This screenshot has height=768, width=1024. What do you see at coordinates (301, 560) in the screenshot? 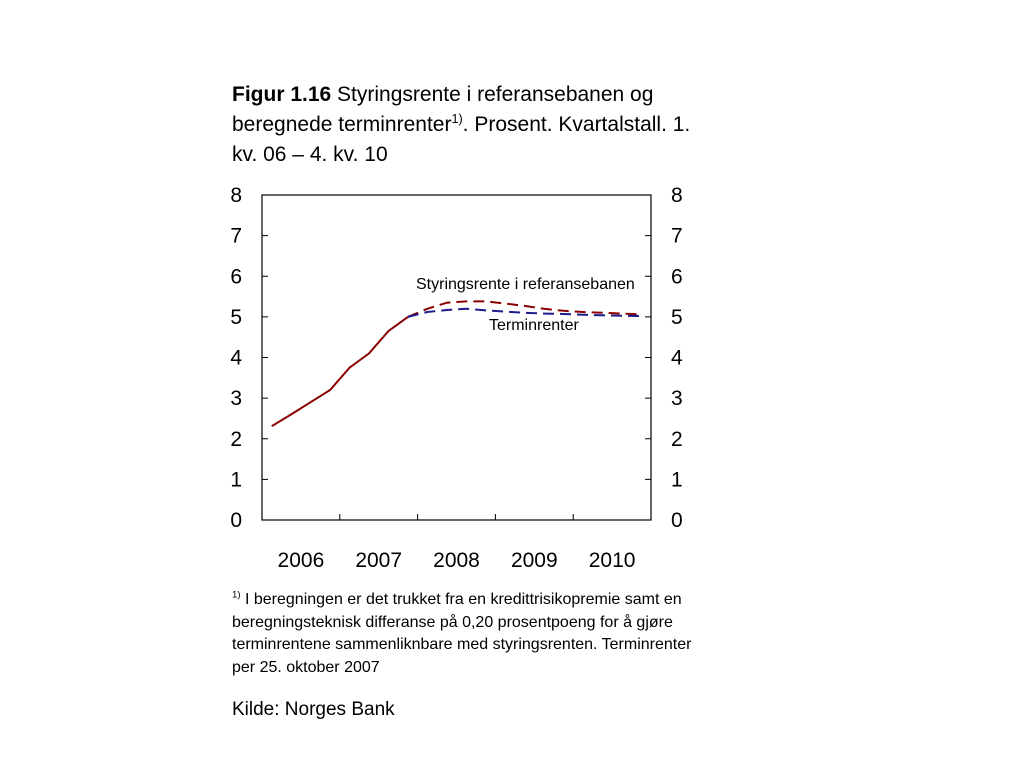
I see `x-tick-label: 2006` at bounding box center [301, 560].